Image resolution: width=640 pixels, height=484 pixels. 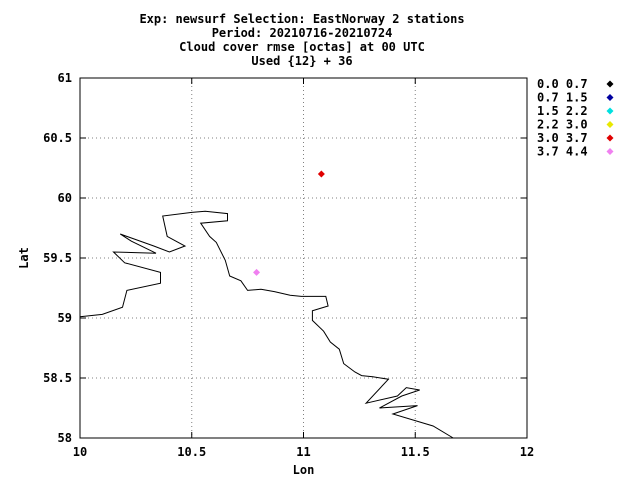 What do you see at coordinates (289, 223) in the screenshot?
I see `data-points` at bounding box center [289, 223].